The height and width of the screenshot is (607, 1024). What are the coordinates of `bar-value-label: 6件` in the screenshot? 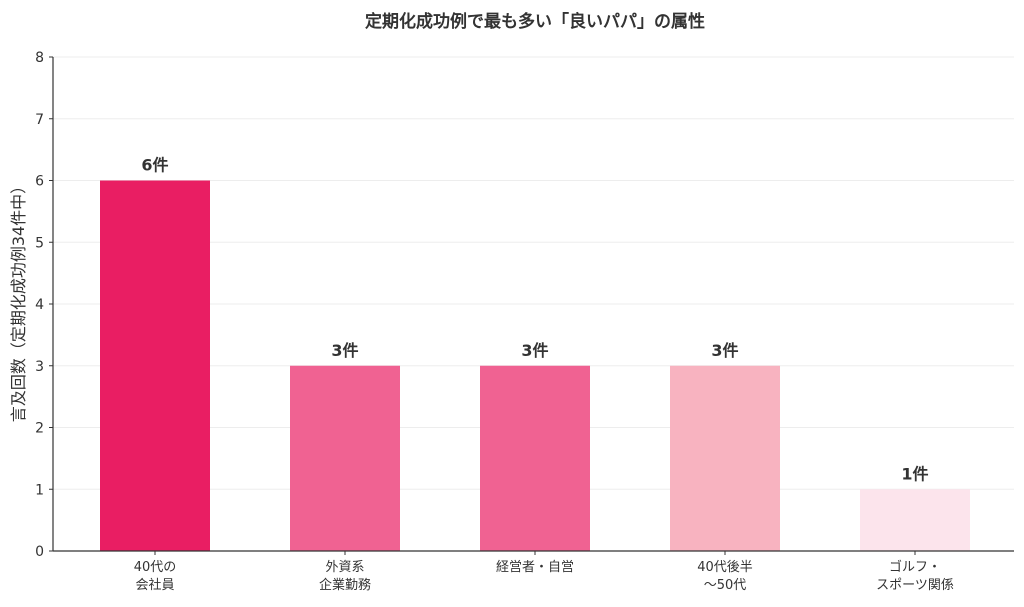 It's located at (154, 165).